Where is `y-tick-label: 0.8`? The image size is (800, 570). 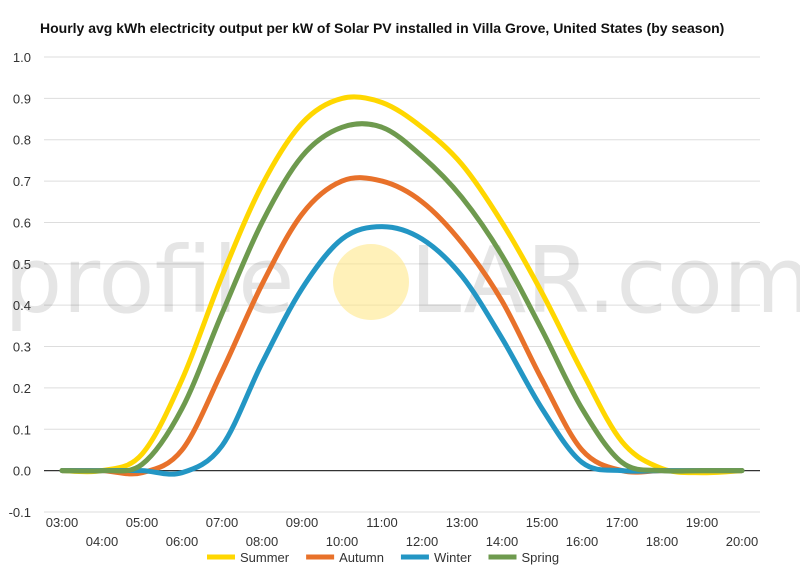
y-tick-label: 0.8 is located at coordinates (22, 140).